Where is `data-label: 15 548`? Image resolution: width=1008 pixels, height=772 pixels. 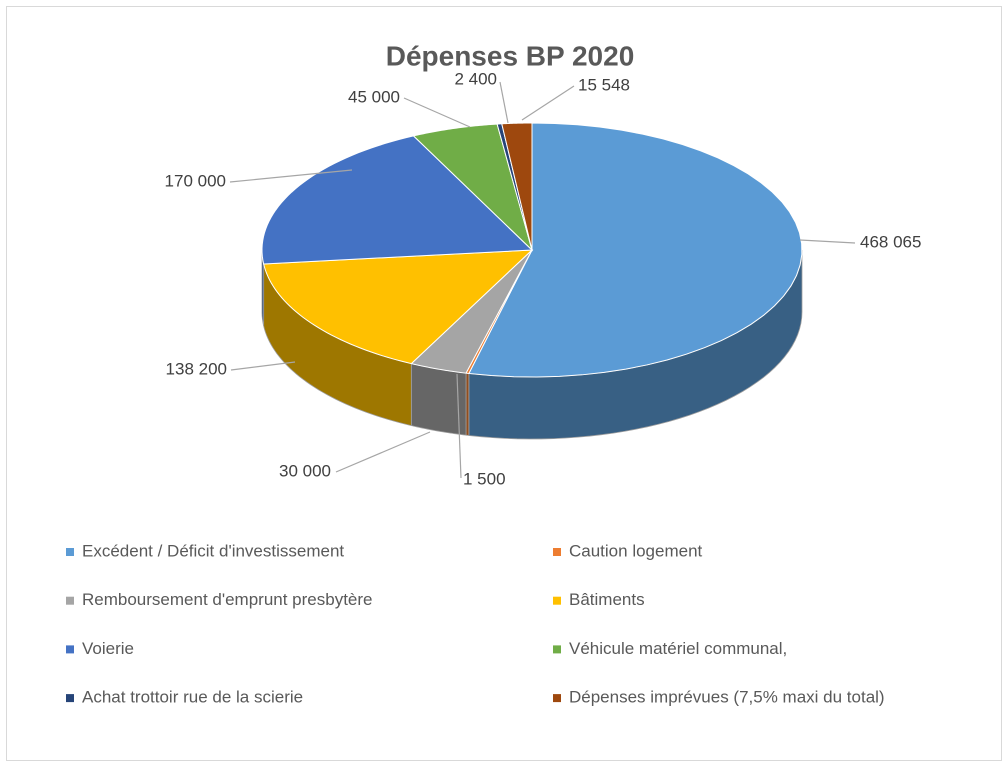
data-label: 15 548 is located at coordinates (604, 84).